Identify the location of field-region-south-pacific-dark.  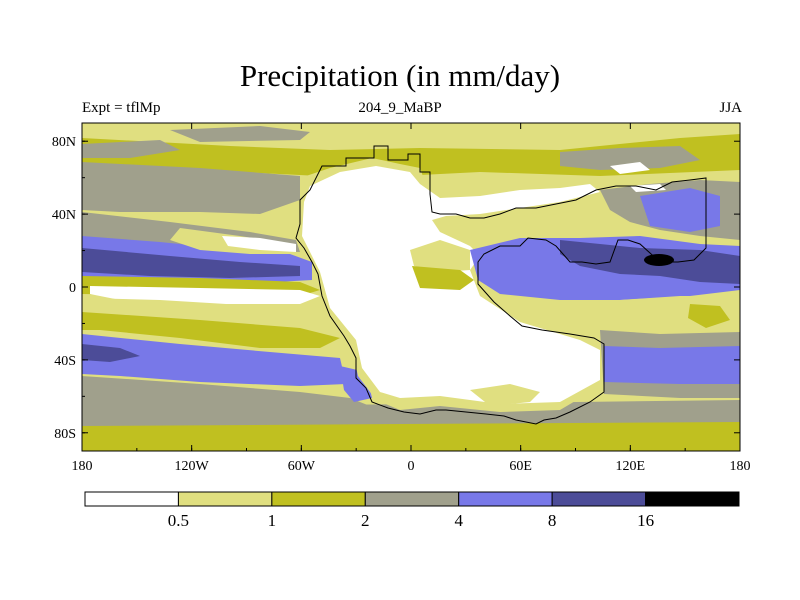
(111, 353).